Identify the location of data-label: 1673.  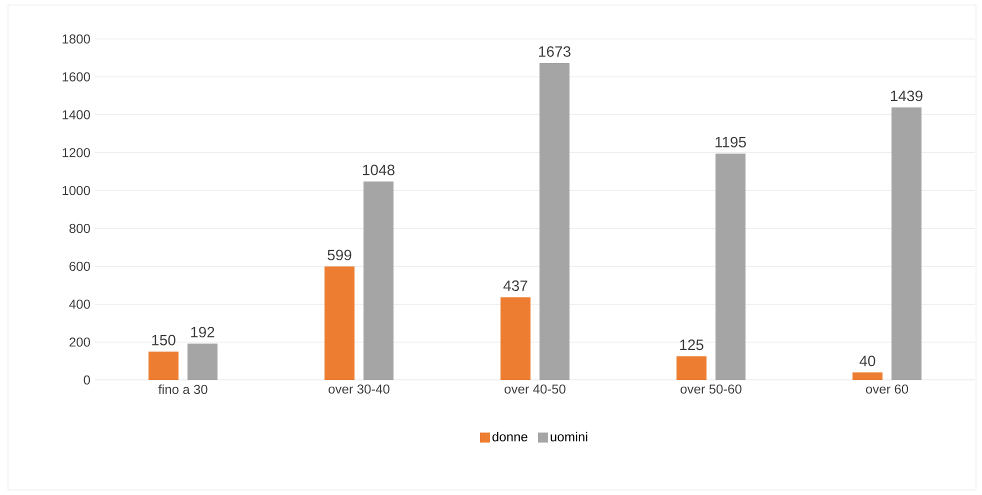
(554, 51).